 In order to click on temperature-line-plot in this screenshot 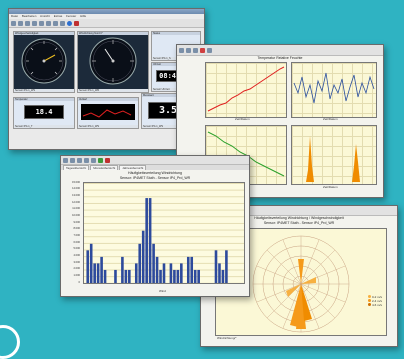, I will do `click(246, 90)`.